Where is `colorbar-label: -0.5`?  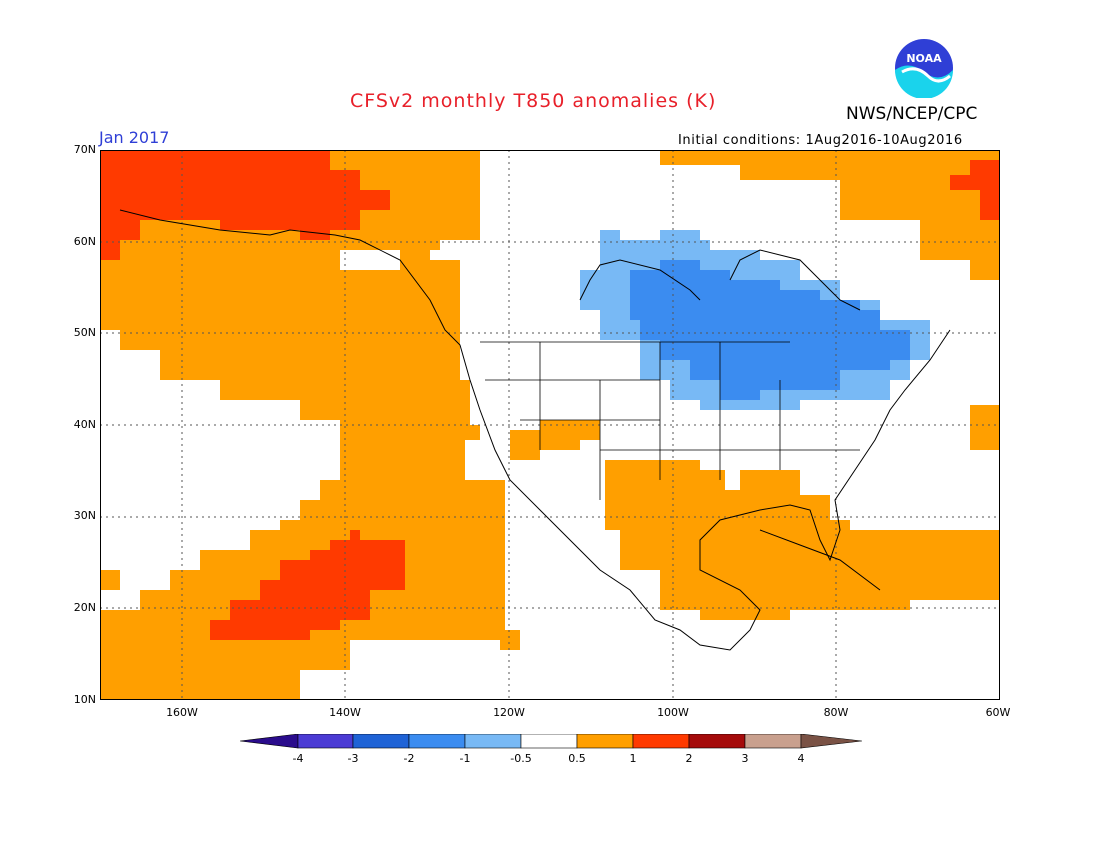
colorbar-label: -0.5 is located at coordinates (521, 758).